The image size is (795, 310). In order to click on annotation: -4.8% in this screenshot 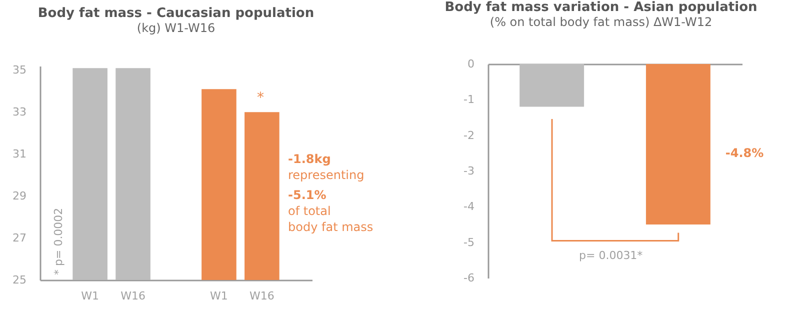, I will do `click(744, 153)`.